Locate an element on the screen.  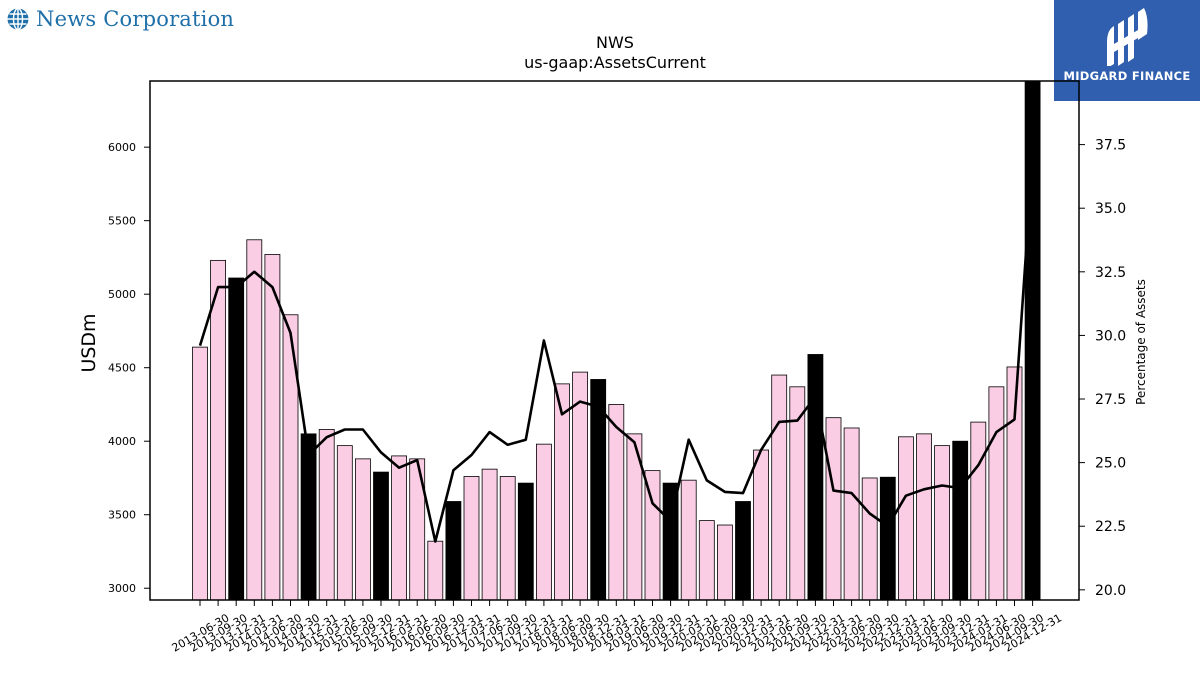
y-tick-label: 3000 is located at coordinates (122, 588).